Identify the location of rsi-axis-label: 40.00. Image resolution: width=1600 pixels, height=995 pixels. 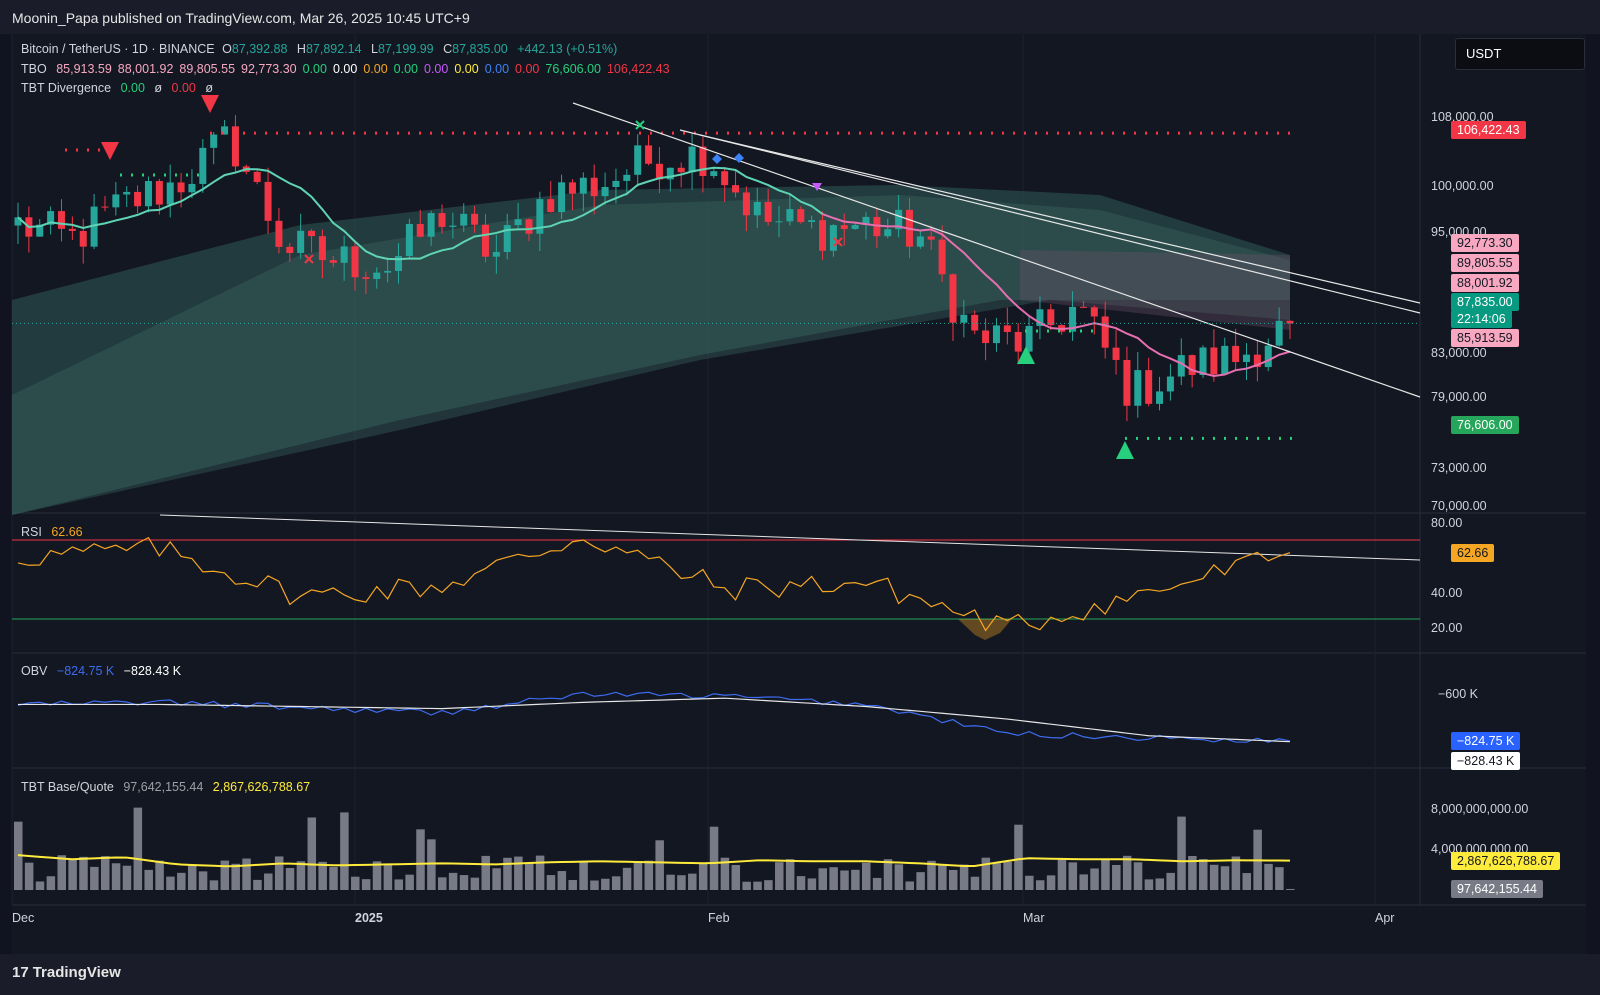
(1447, 593).